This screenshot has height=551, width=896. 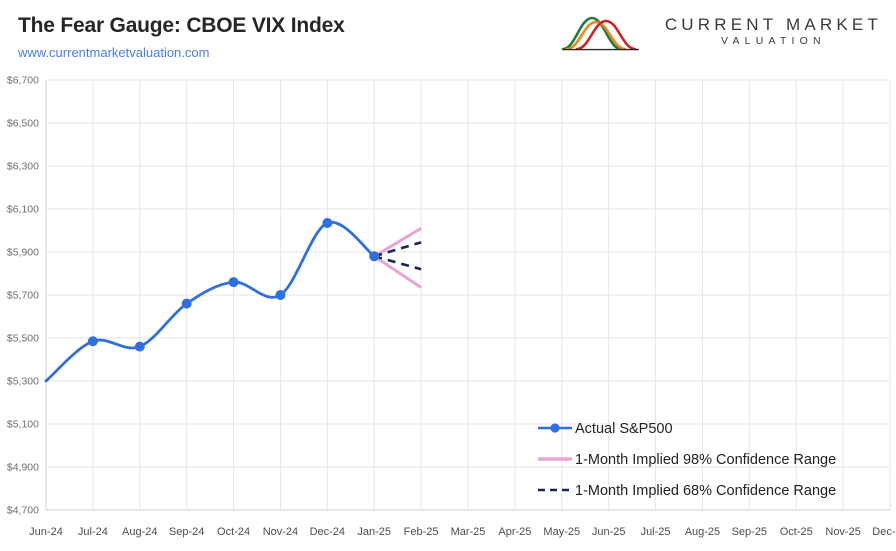 I want to click on x-axis-tick: Nov-25, so click(x=842, y=532).